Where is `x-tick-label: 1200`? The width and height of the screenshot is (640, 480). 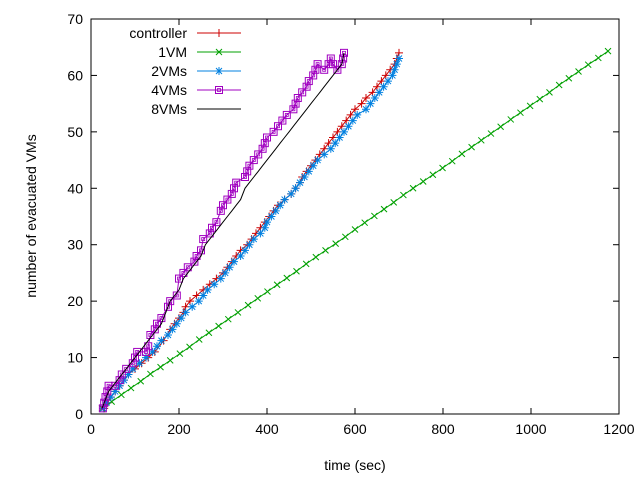
x-tick-label: 1200 is located at coordinates (618, 429).